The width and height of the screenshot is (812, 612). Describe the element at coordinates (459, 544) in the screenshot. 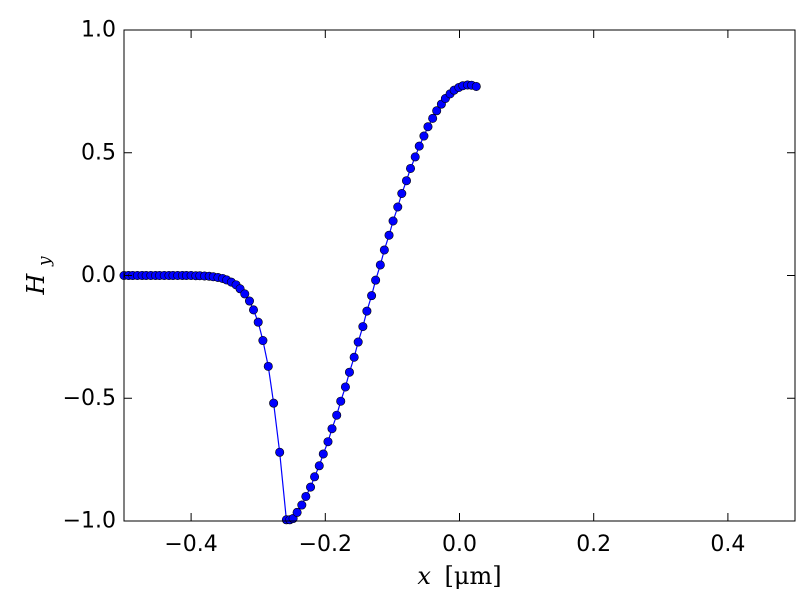

I see `x-tick-label: 0.0` at that location.